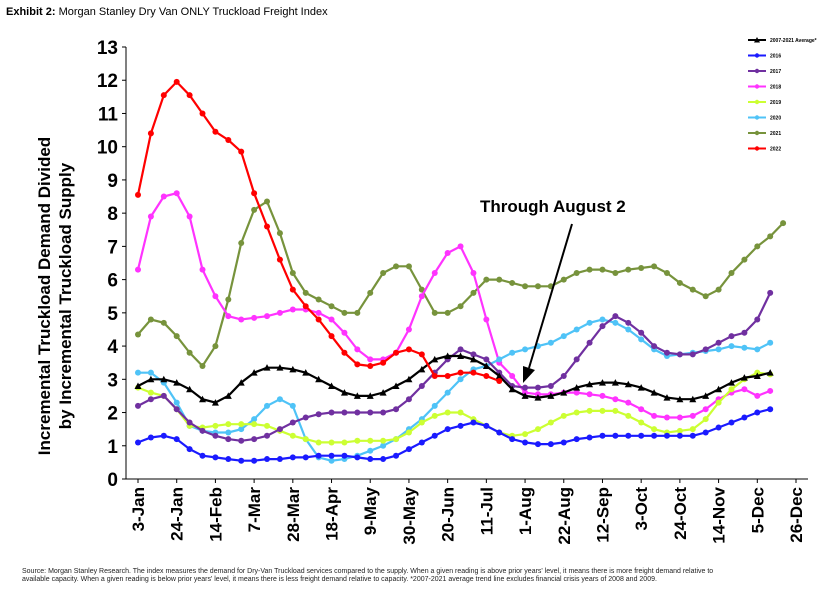 The image size is (832, 595). What do you see at coordinates (564, 516) in the screenshot?
I see `x-tick-label: 22-Aug` at bounding box center [564, 516].